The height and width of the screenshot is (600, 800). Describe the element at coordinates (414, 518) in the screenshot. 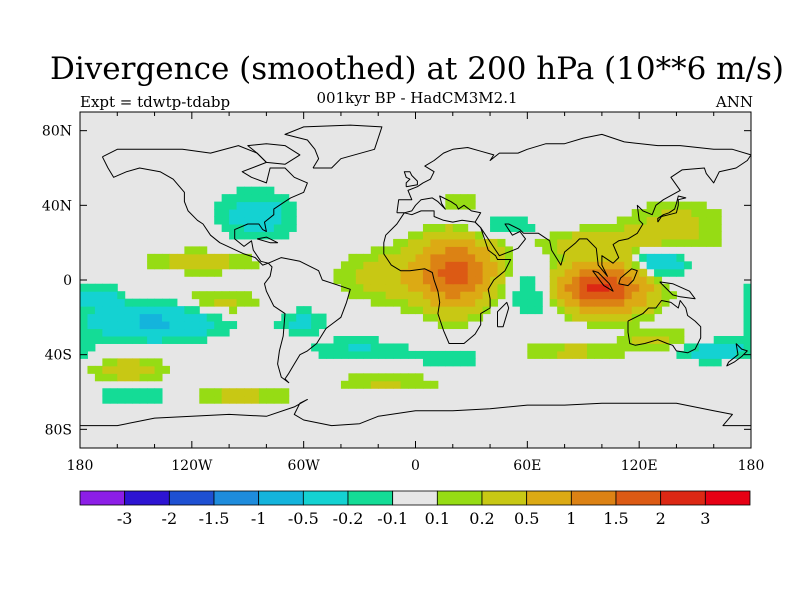

I see `colorbar-labels: -3 -2 -1.5 -1 -0.5 -0.2 -0.1 0.1 0.2 0.5 1 1.5 2 3` at that location.